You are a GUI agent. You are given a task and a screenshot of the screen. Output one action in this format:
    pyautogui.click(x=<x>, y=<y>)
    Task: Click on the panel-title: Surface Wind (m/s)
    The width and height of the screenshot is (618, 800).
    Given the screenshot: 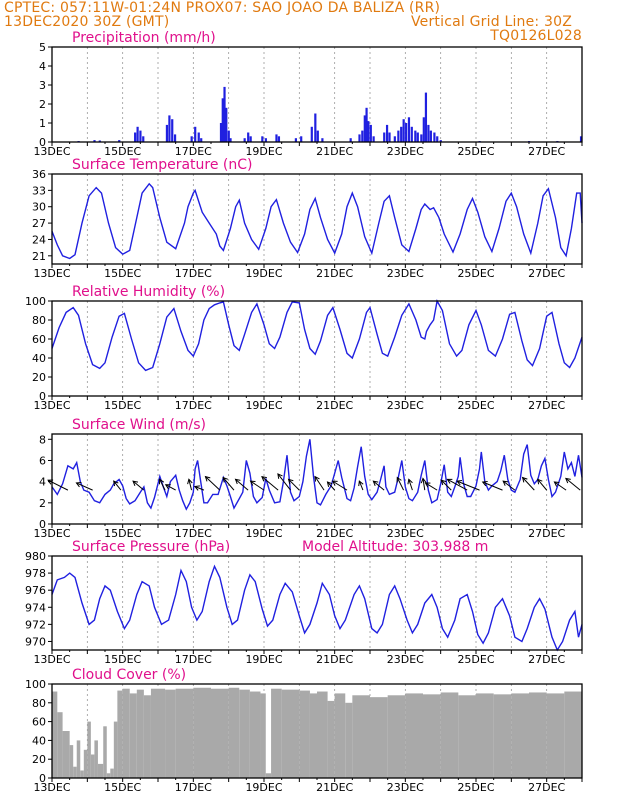 What is the action you would take?
    pyautogui.click(x=139, y=425)
    